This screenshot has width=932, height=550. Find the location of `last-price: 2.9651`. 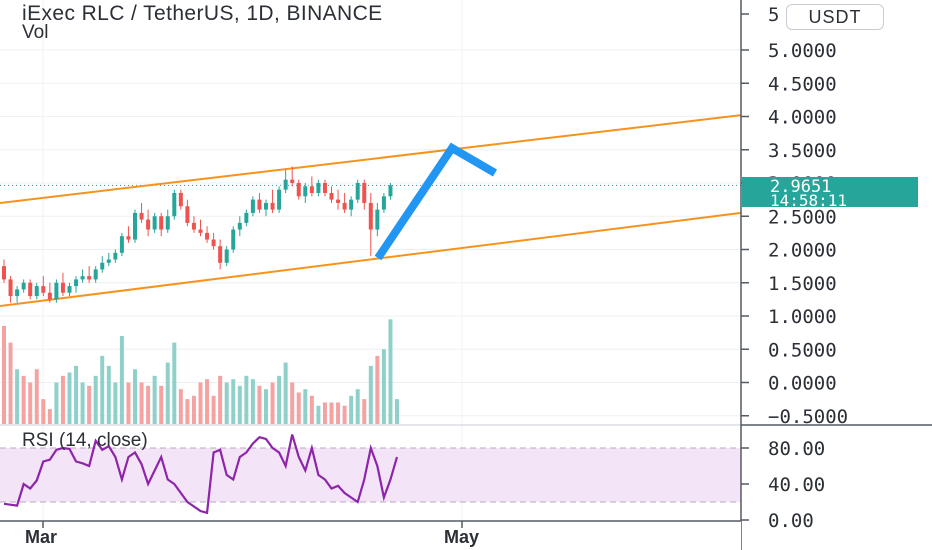

last-price: 2.9651 is located at coordinates (801, 187).